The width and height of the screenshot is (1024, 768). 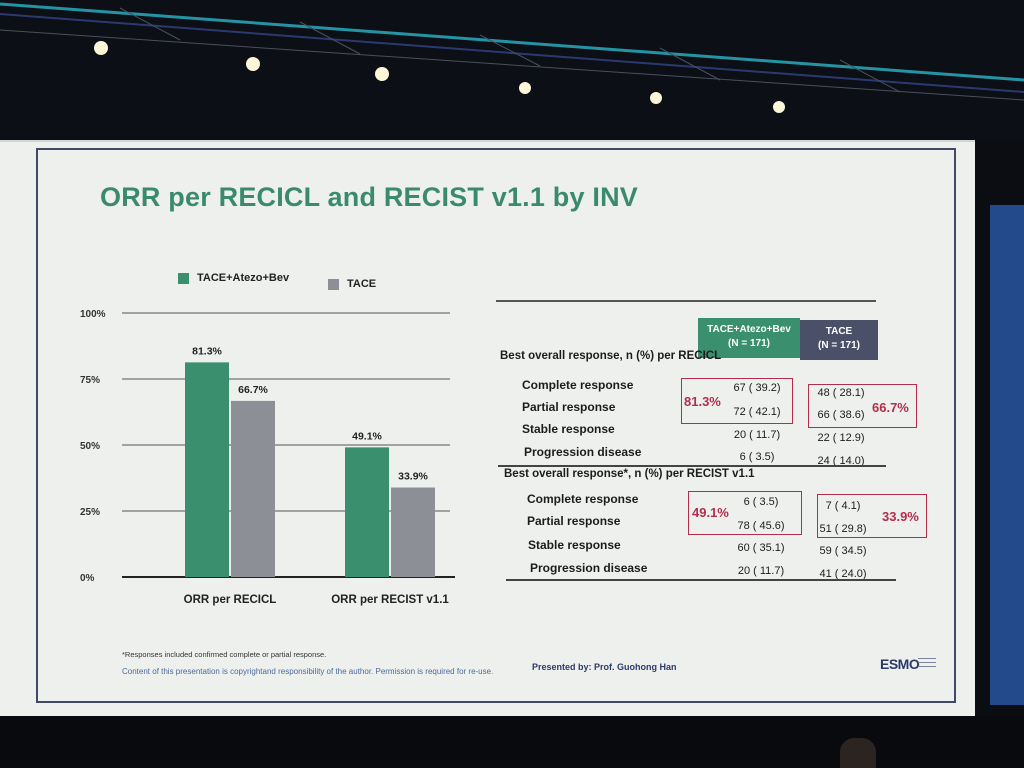 I want to click on cell-value: 41 ( 24.0), so click(x=843, y=574).